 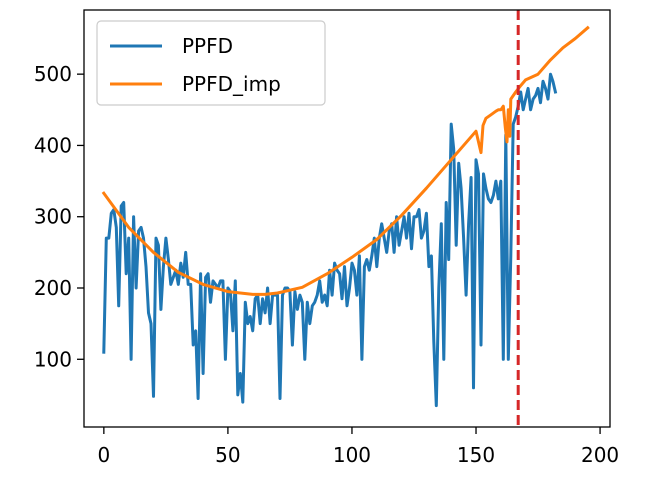 What do you see at coordinates (600, 455) in the screenshot?
I see `x-tick-label: 200` at bounding box center [600, 455].